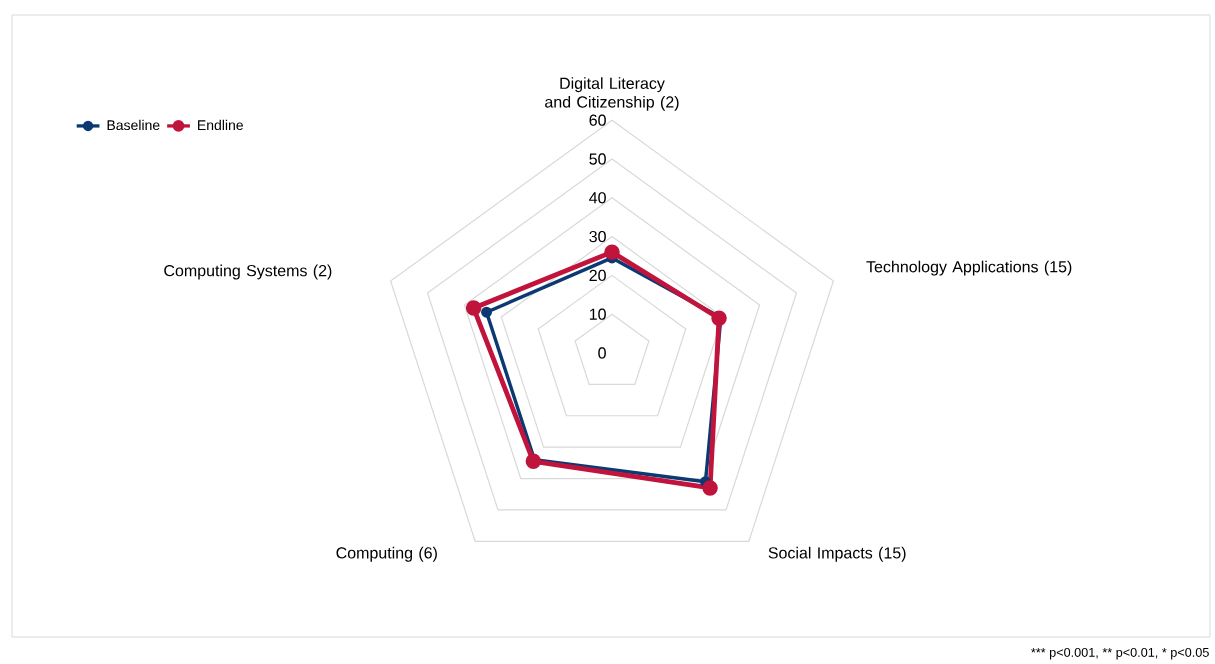 The image size is (1215, 664). What do you see at coordinates (386, 554) in the screenshot?
I see `spoke-label: Computing (6)` at bounding box center [386, 554].